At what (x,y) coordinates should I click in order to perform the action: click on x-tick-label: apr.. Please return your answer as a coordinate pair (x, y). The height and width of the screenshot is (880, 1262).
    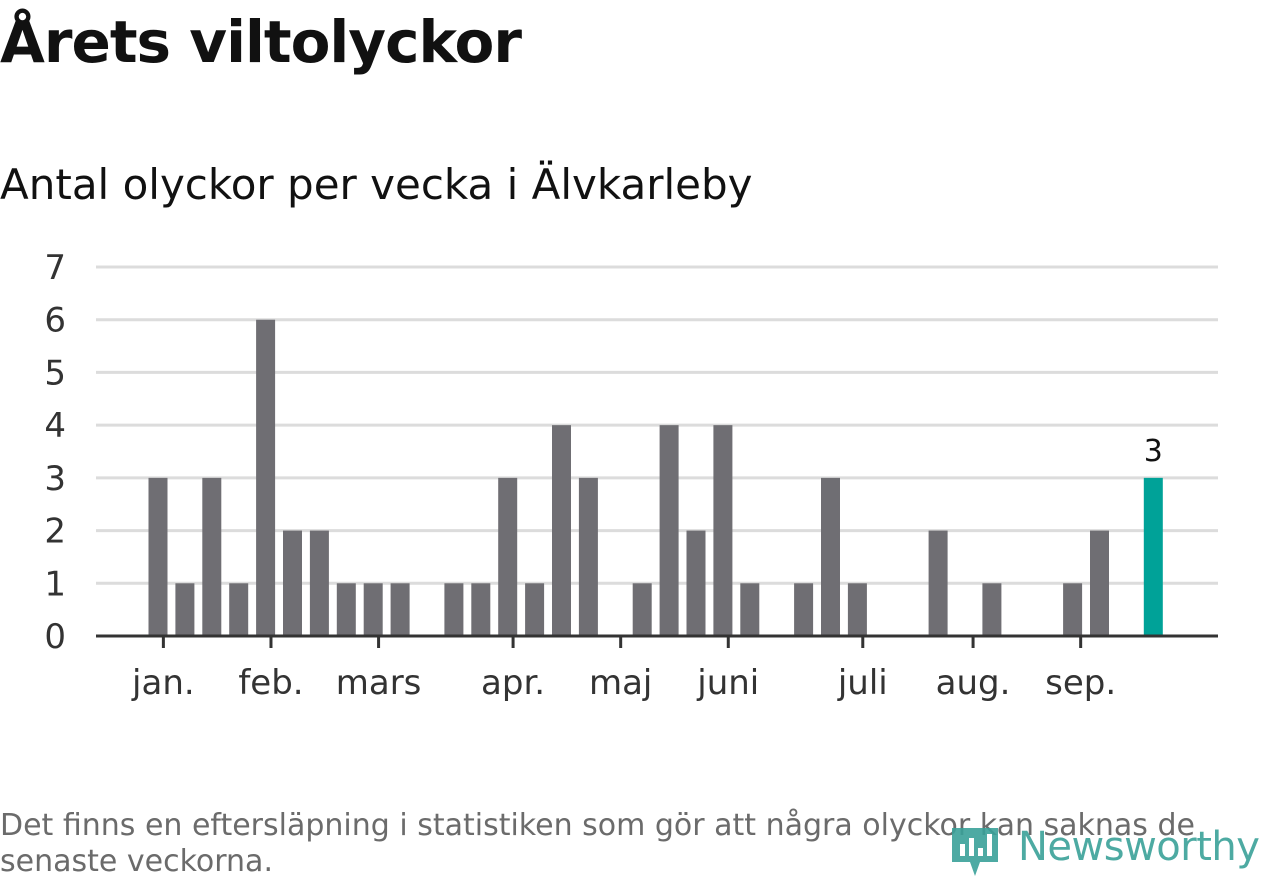
    Looking at the image, I should click on (513, 683).